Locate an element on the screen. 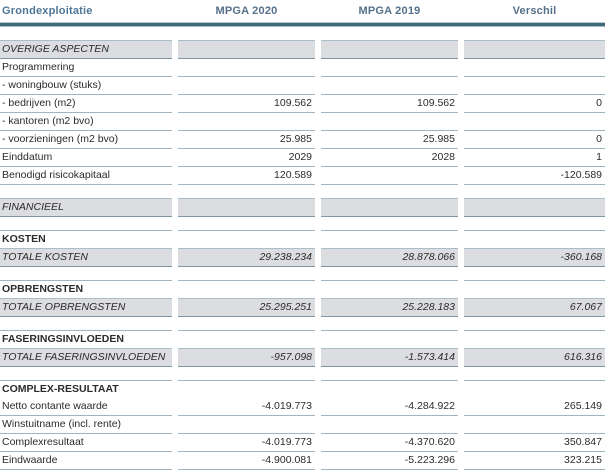 Image resolution: width=605 pixels, height=473 pixels. row-label: OPBRENGSTEN is located at coordinates (86, 289).